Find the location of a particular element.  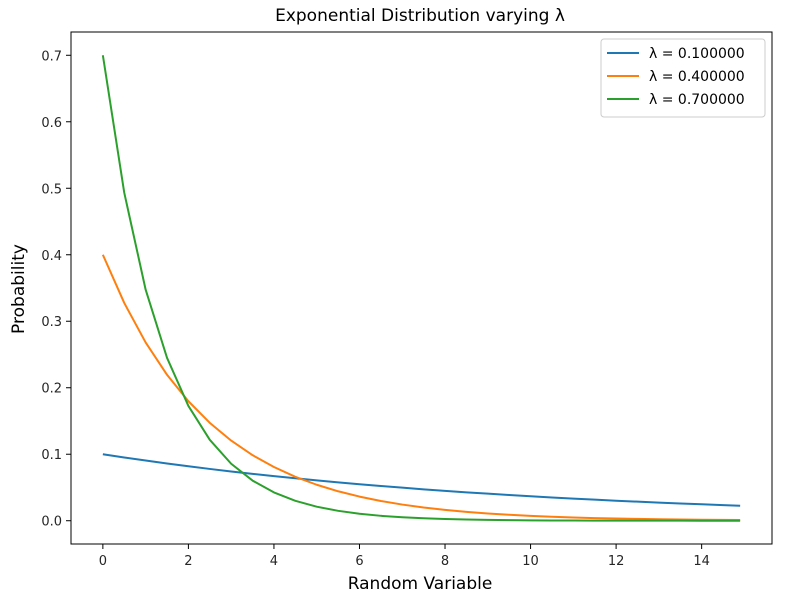

y-tick-label: 0.7 is located at coordinates (51, 56).